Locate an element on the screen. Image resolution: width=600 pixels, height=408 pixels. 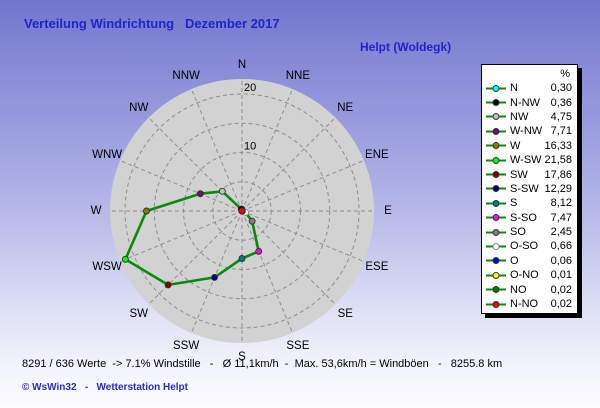
legend-label: NW is located at coordinates (519, 116).